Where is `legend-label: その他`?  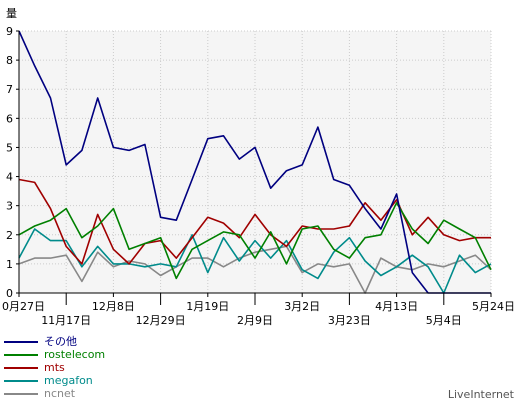
legend-label: その他 is located at coordinates (60, 341).